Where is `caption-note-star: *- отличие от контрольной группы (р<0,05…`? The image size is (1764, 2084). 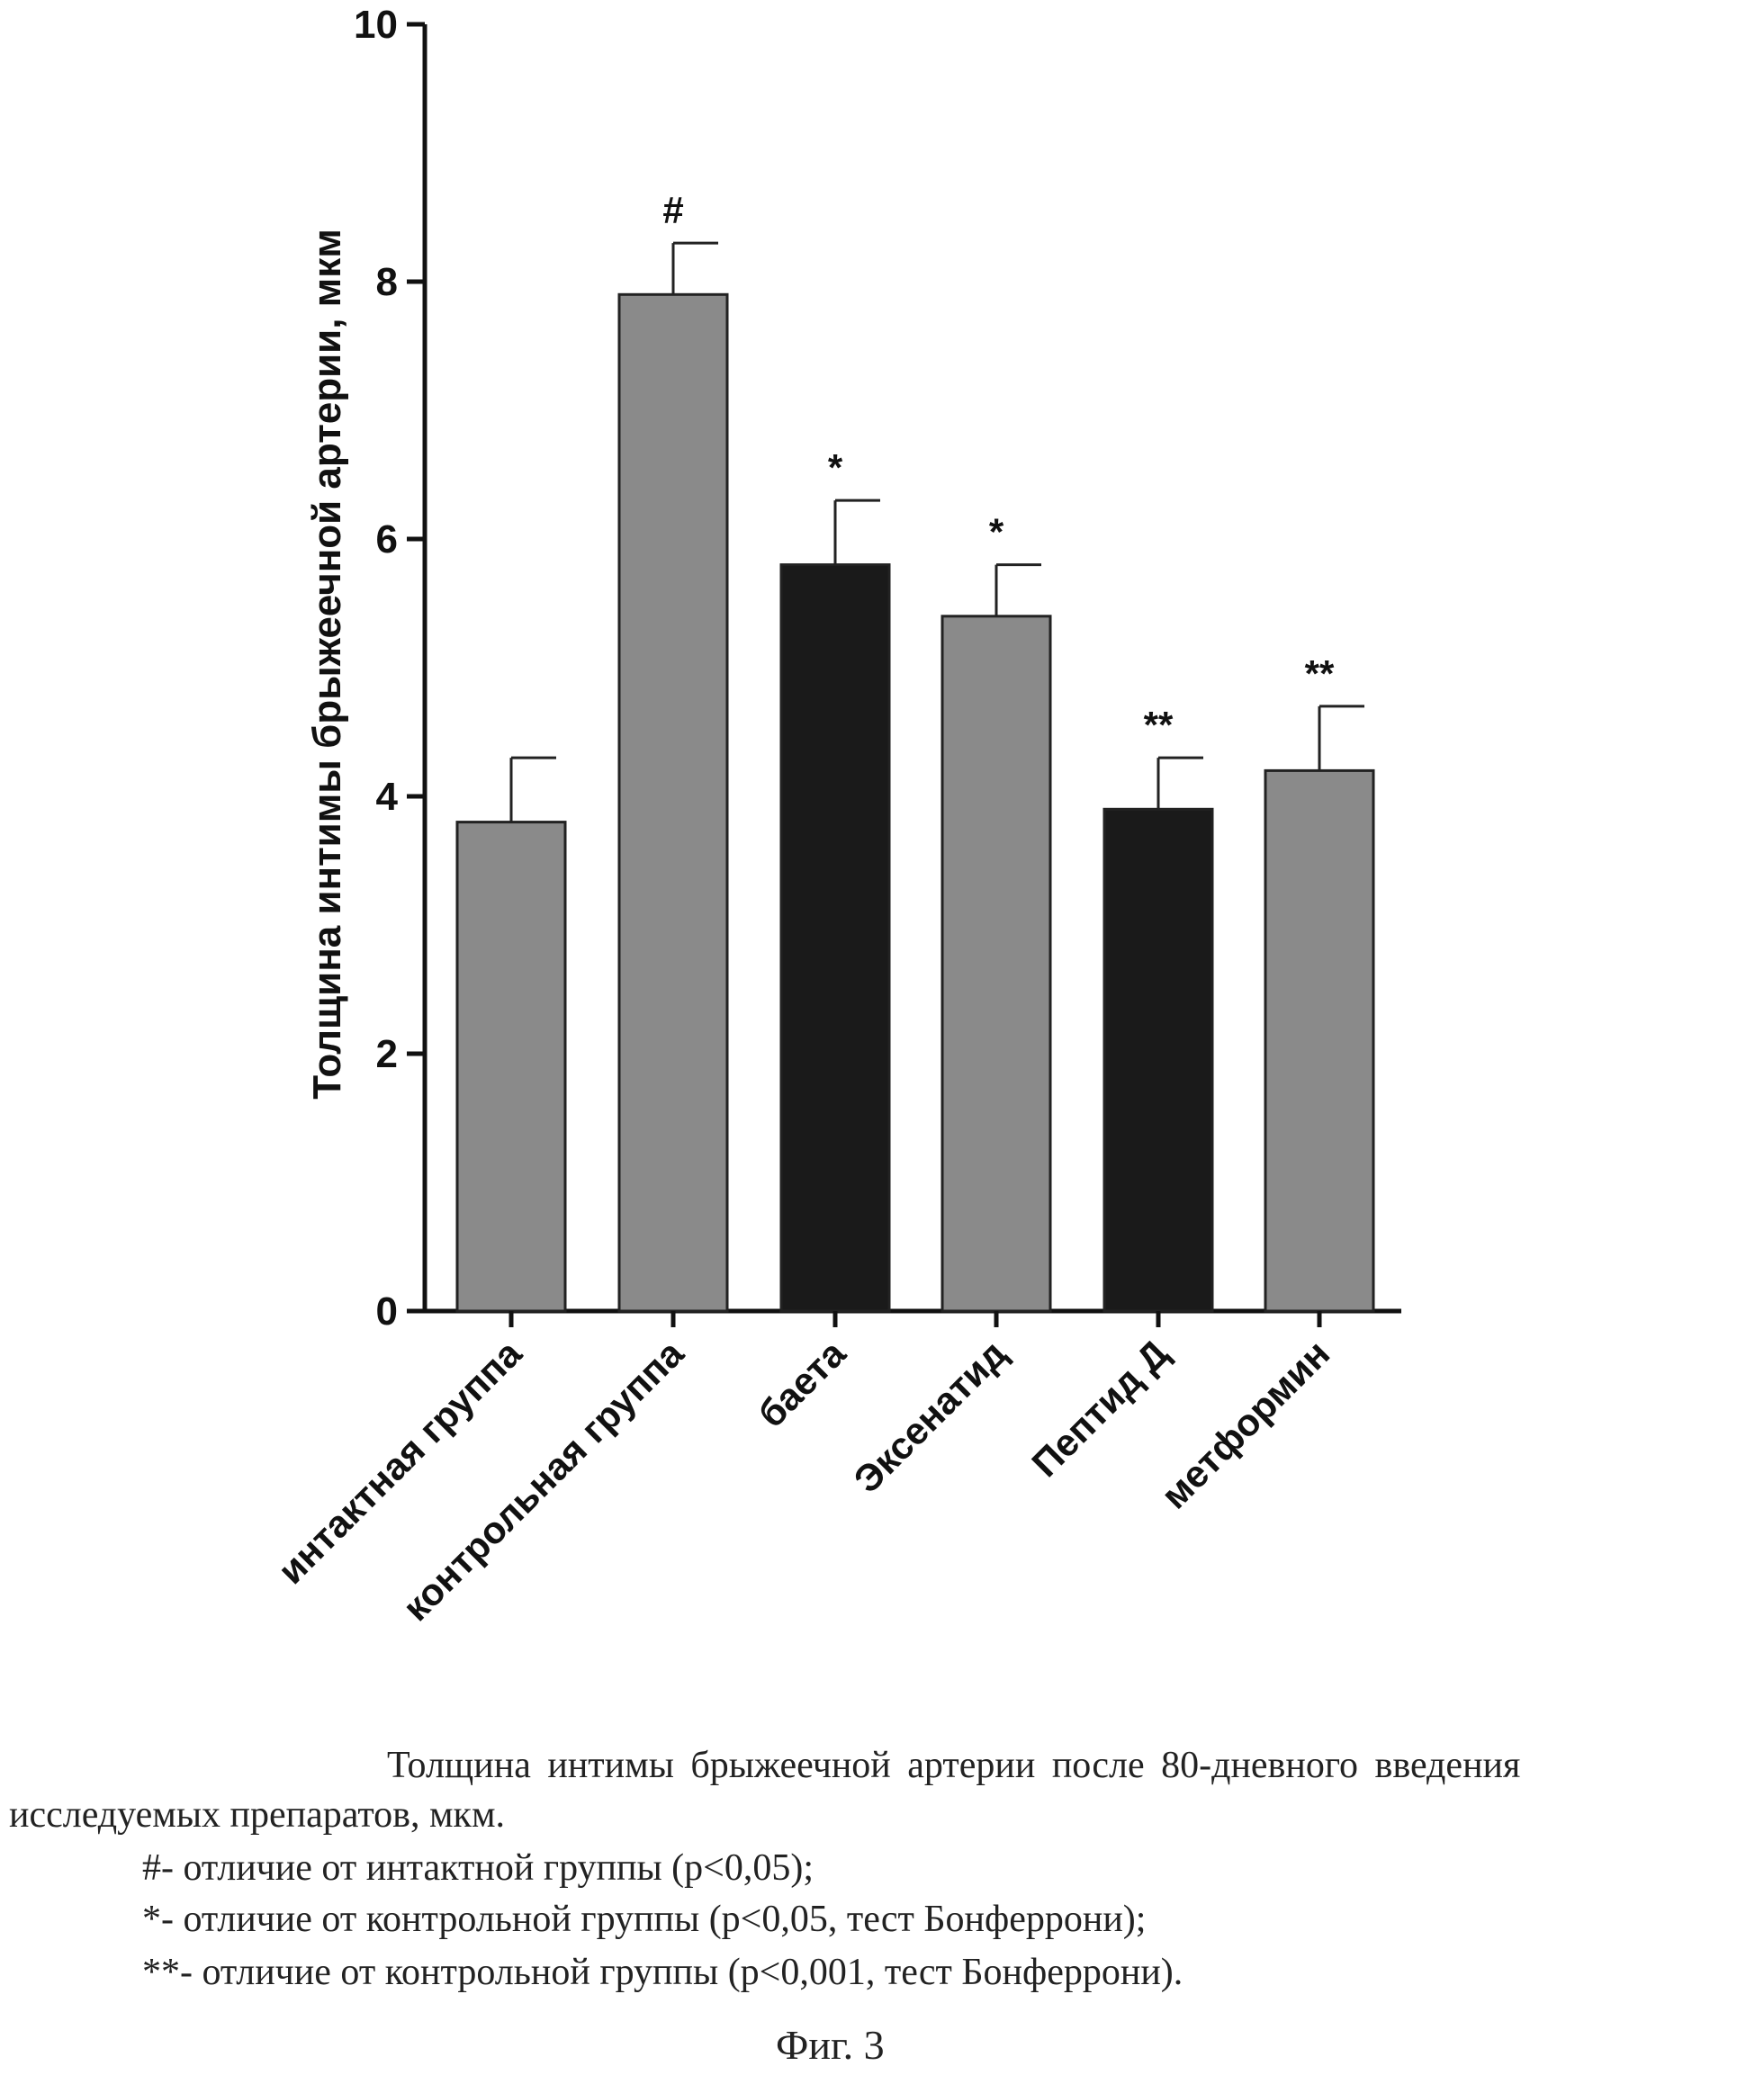
caption-note-star: *- отличие от контрольной группы (р<0,05… is located at coordinates (645, 1919).